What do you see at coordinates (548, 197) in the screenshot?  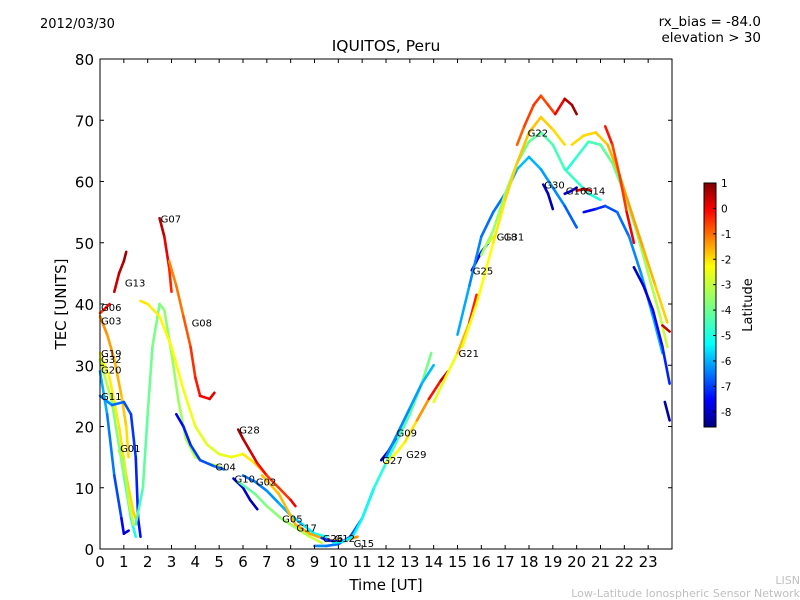 I see `series-G30` at bounding box center [548, 197].